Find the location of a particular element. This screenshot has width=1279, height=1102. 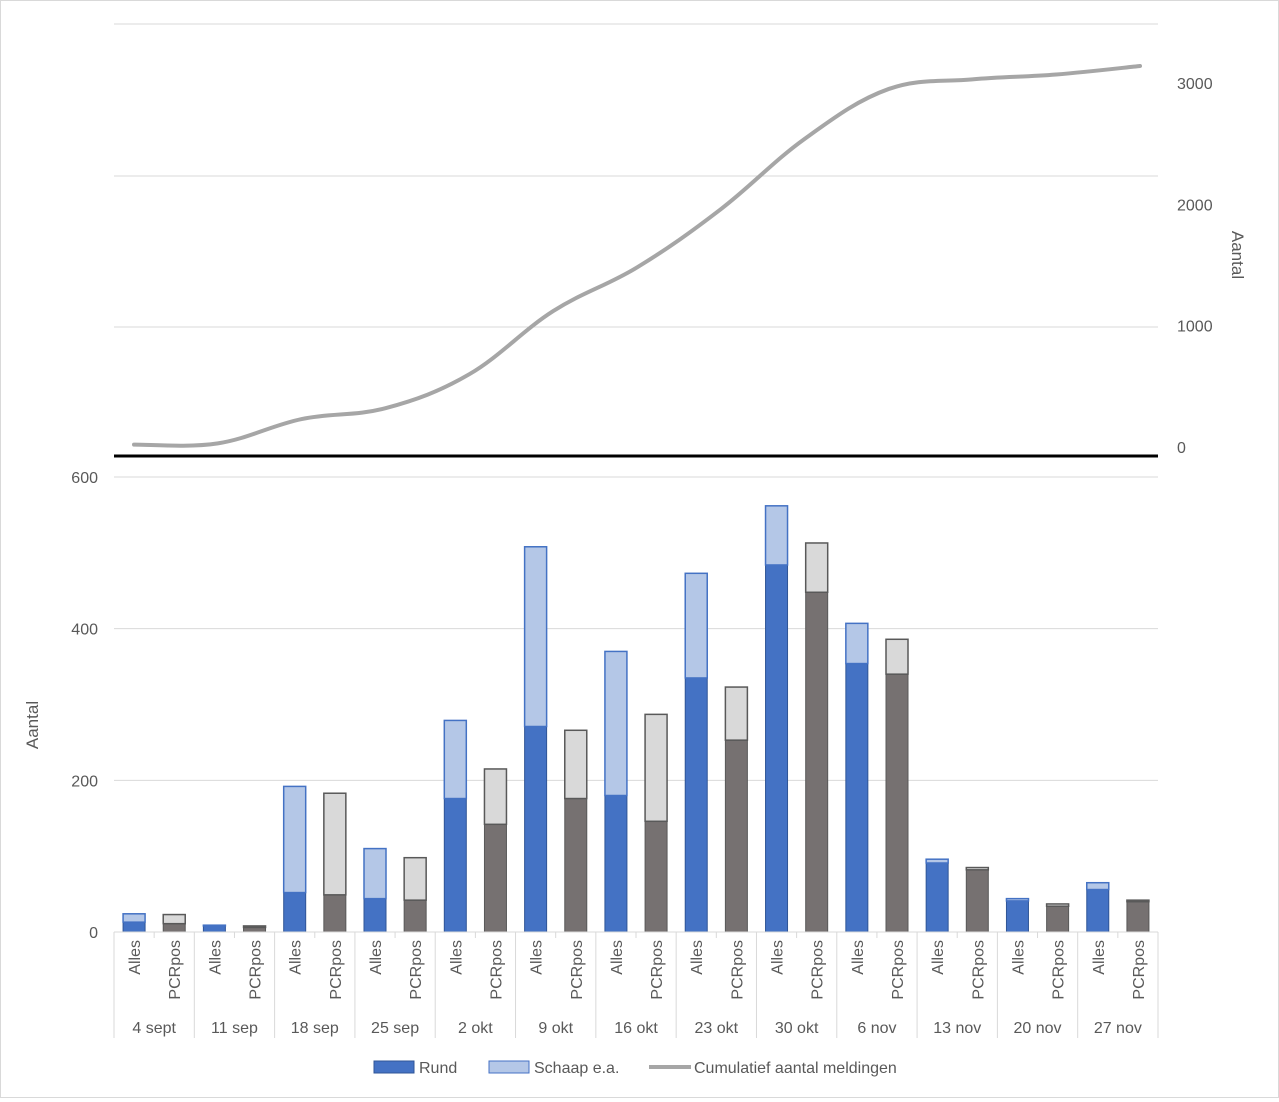

legend-label-cumulative: Cumulatief aantal meldingen is located at coordinates (795, 1068).